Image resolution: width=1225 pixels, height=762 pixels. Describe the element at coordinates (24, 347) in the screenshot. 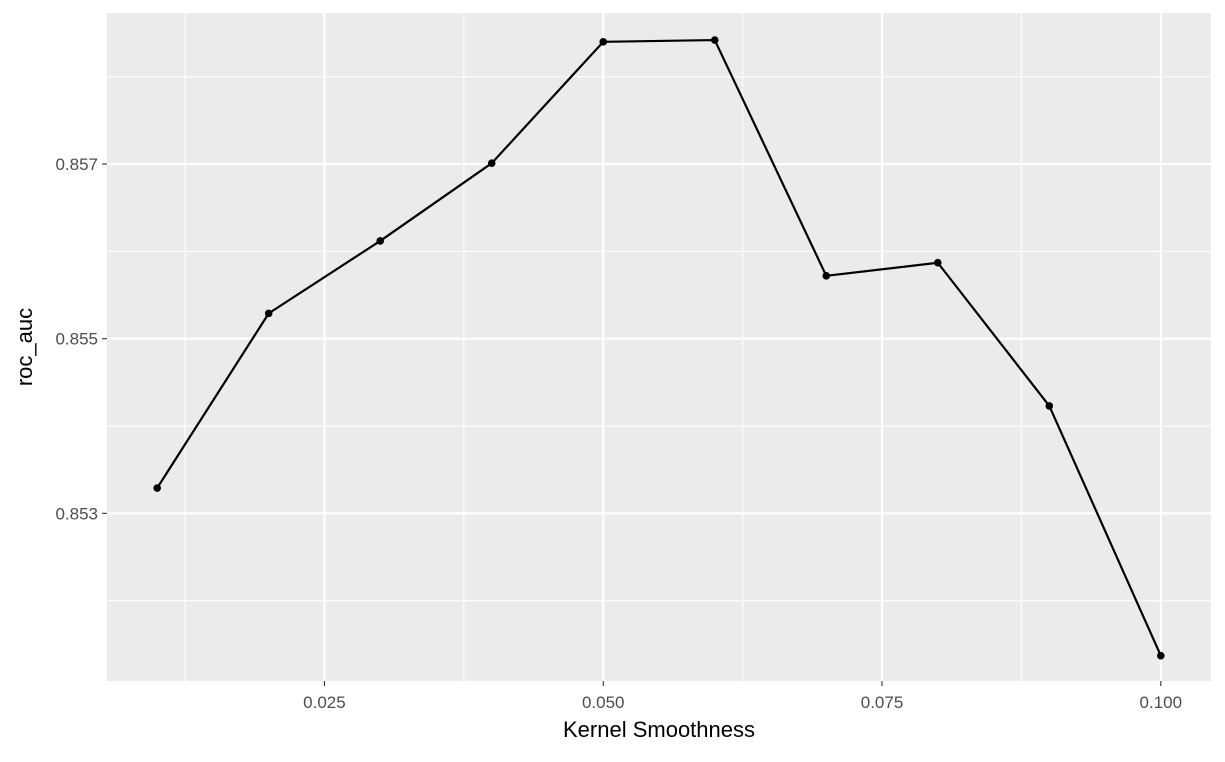

I see `y-axis-title: roc_auc` at that location.